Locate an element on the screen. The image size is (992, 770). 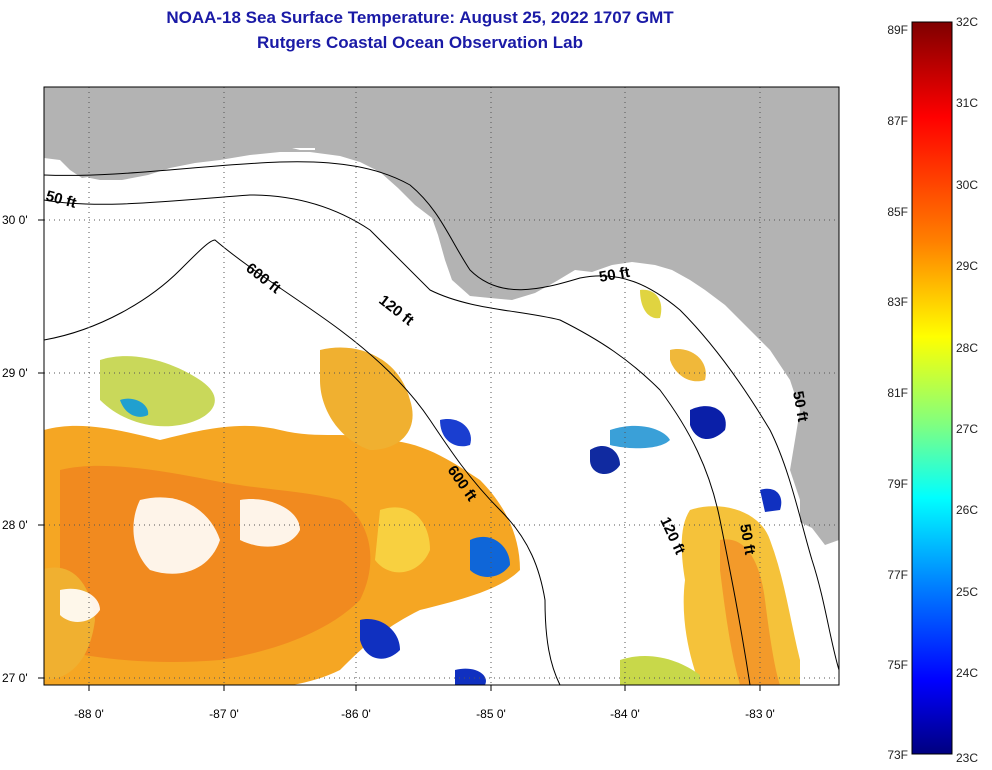
cb-f-label: 79F is located at coordinates (897, 484).